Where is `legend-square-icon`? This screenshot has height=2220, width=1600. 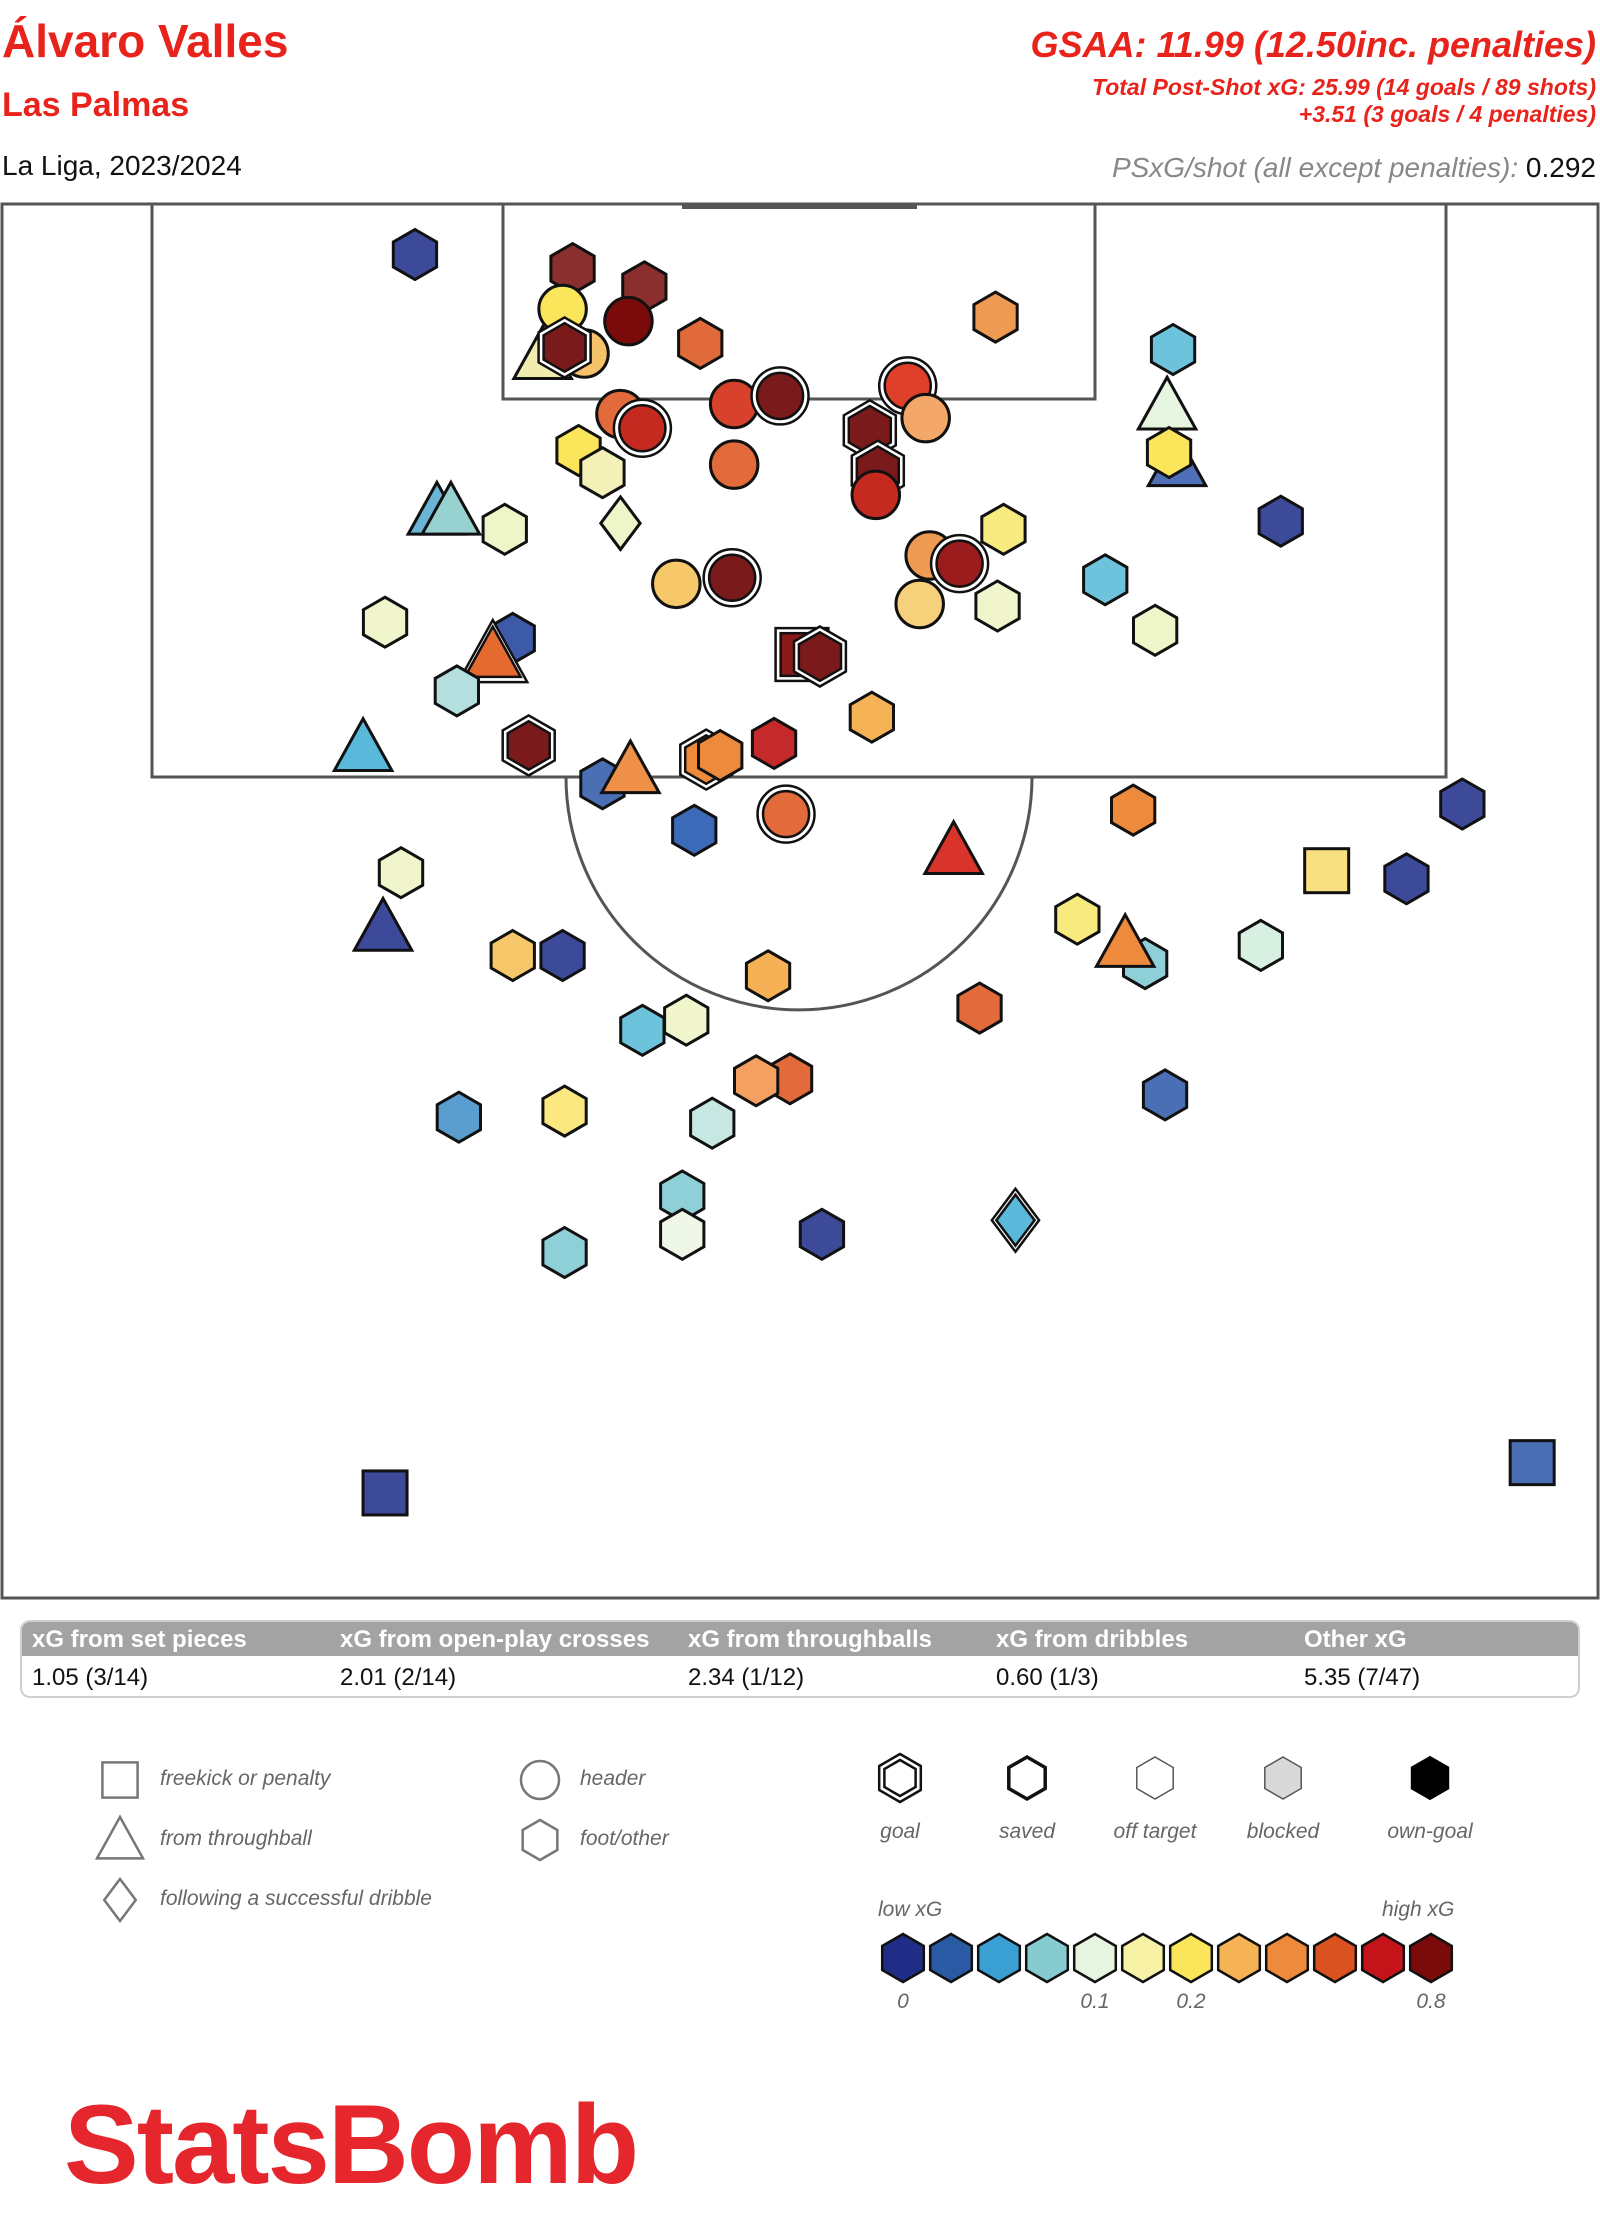 legend-square-icon is located at coordinates (120, 1780).